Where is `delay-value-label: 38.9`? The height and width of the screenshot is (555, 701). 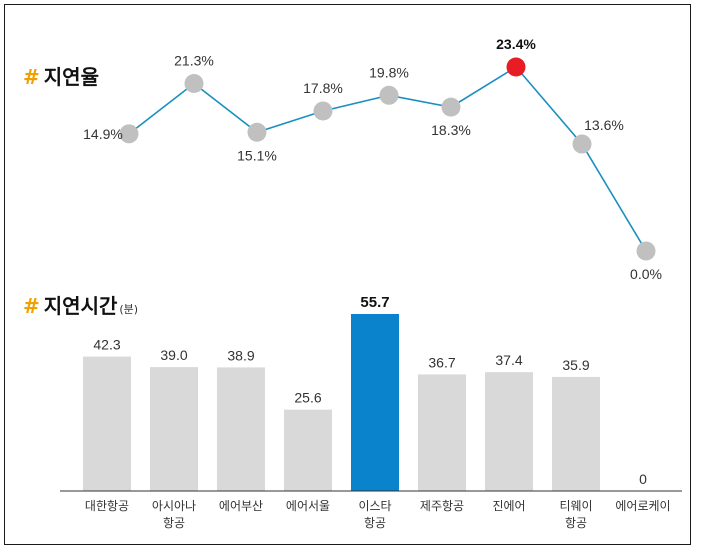 delay-value-label: 38.9 is located at coordinates (240, 355).